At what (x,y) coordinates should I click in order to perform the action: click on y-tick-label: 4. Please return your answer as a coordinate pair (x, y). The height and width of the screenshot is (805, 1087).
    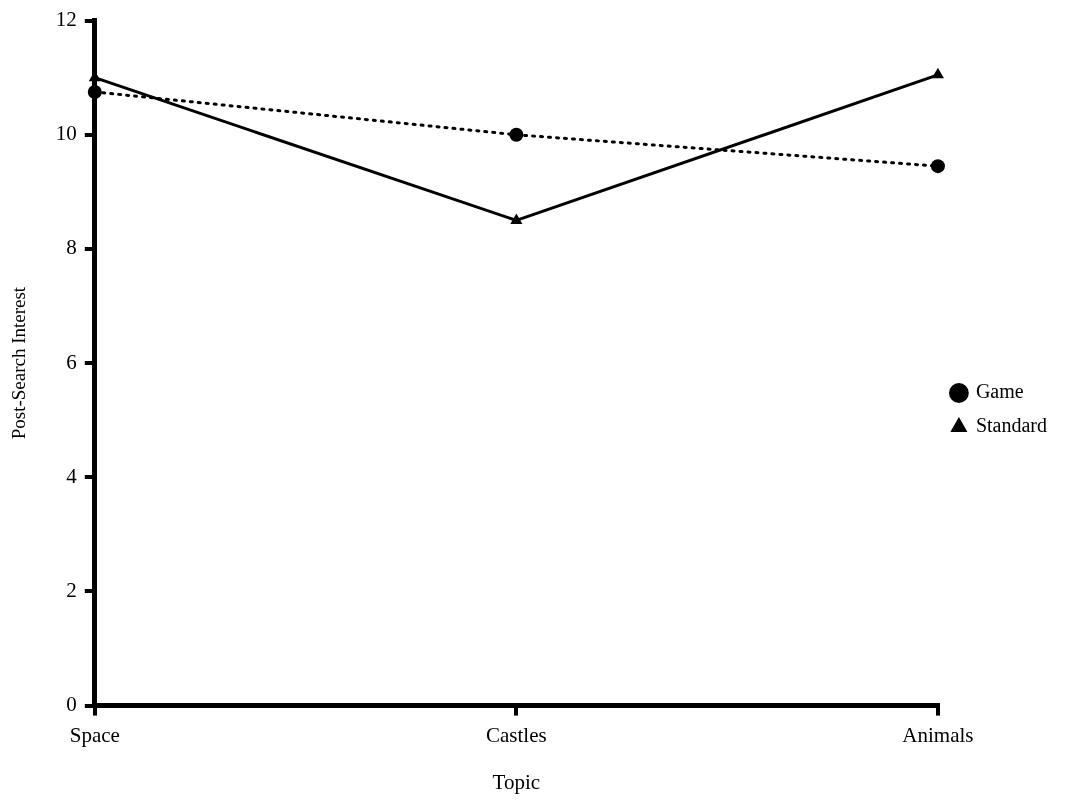
    Looking at the image, I should click on (72, 475).